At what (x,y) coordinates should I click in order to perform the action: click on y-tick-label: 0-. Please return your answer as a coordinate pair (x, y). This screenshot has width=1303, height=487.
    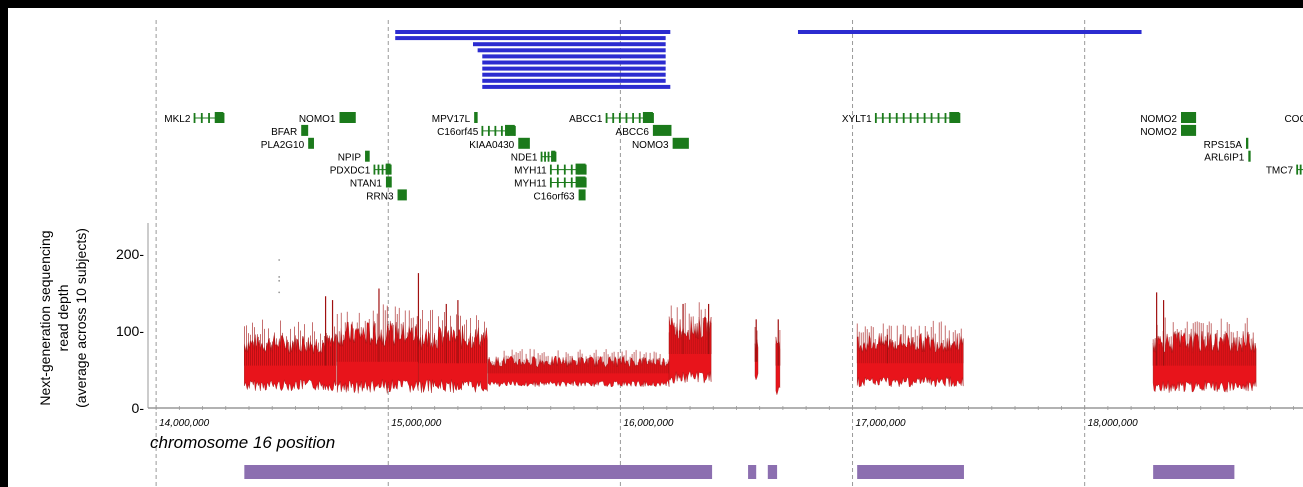
    Looking at the image, I should click on (138, 408).